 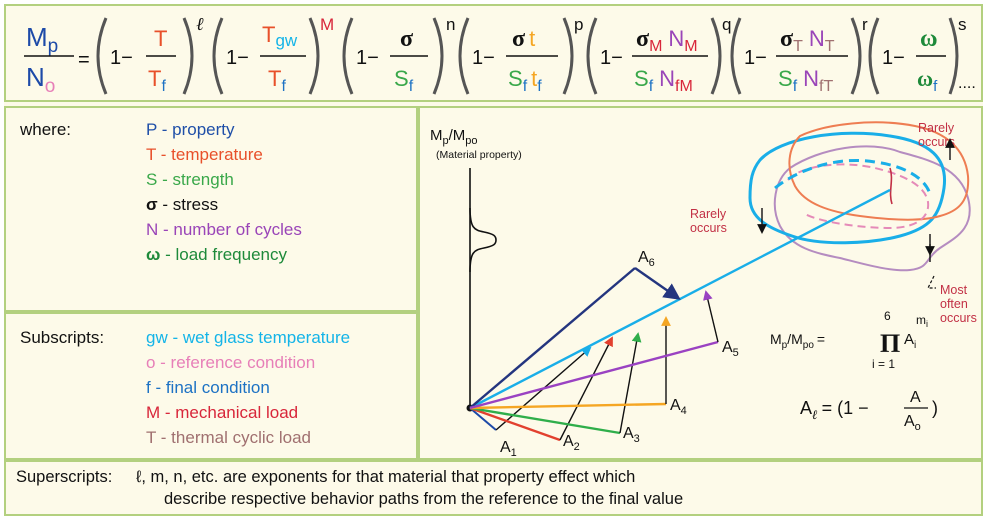 I want to click on lhs-fraction: Mp No, so click(x=49, y=59).